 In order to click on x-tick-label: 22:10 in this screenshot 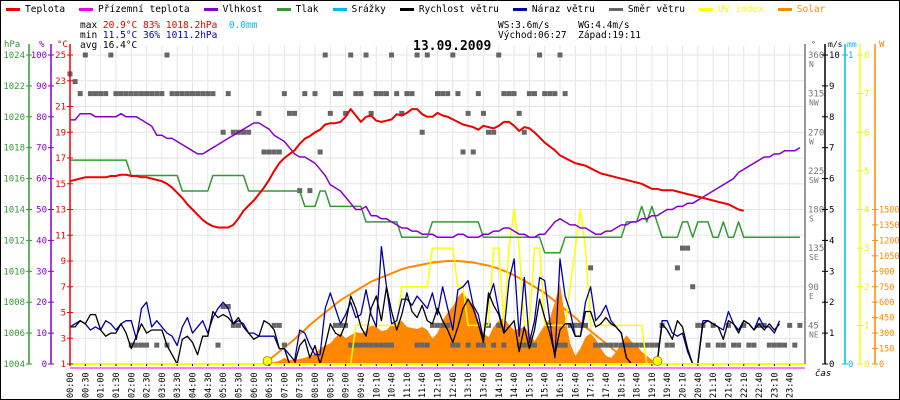, I will do `click(745, 385)`.